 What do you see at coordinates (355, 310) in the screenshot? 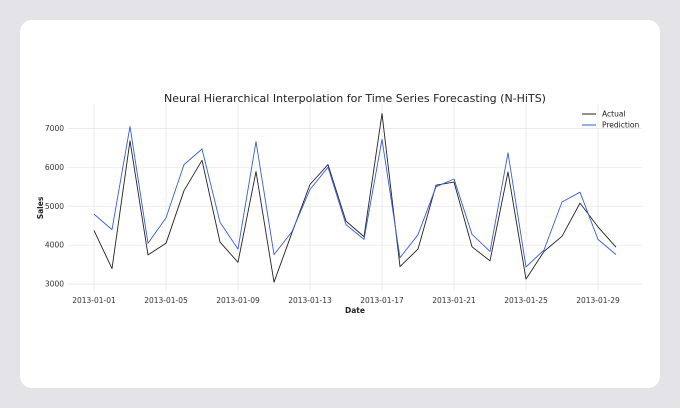
I see `x-axis-label: Date` at bounding box center [355, 310].